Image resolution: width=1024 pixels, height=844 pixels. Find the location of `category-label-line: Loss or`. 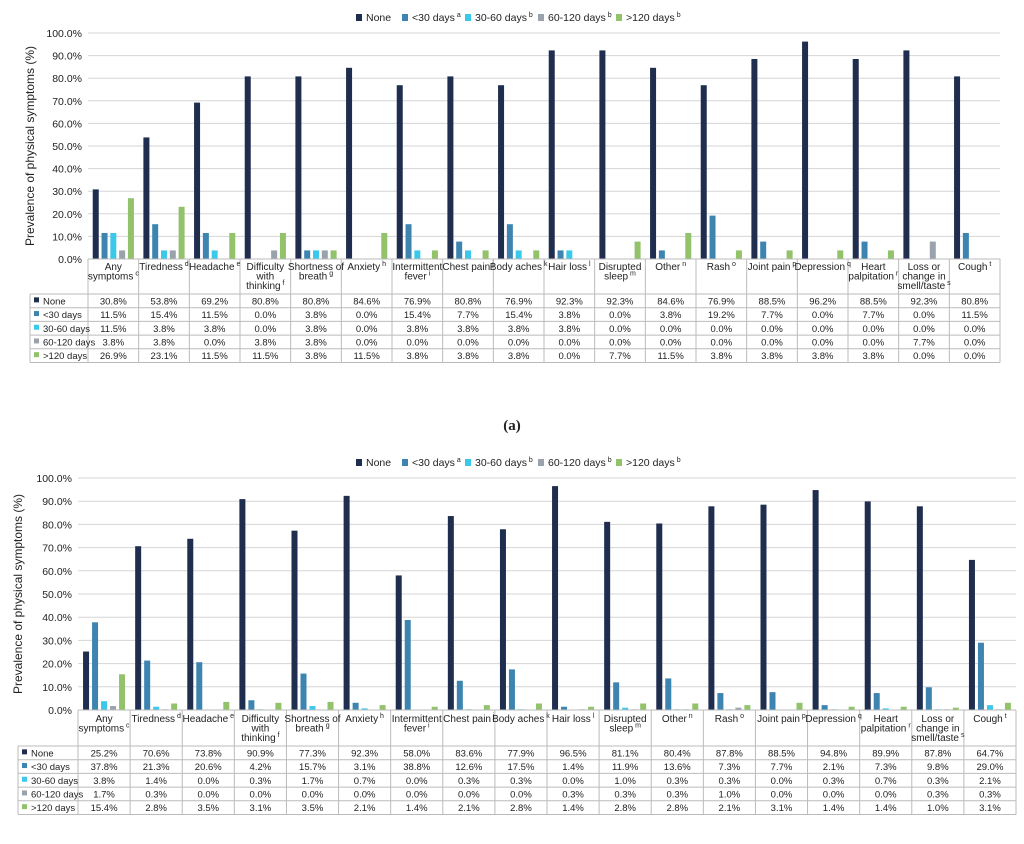

category-label-line: Loss or is located at coordinates (924, 267).